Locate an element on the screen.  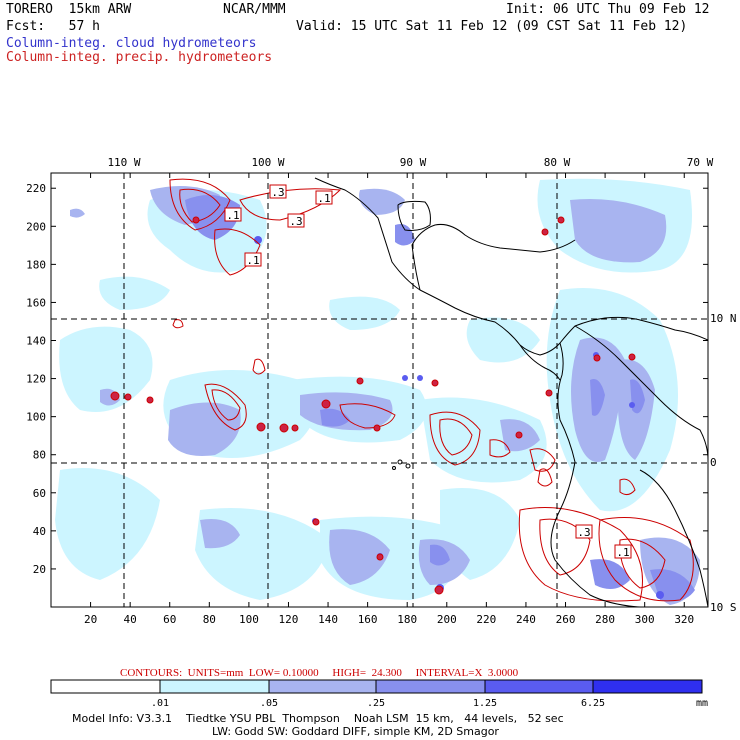
y-tick-label: 120 is located at coordinates (36, 379).